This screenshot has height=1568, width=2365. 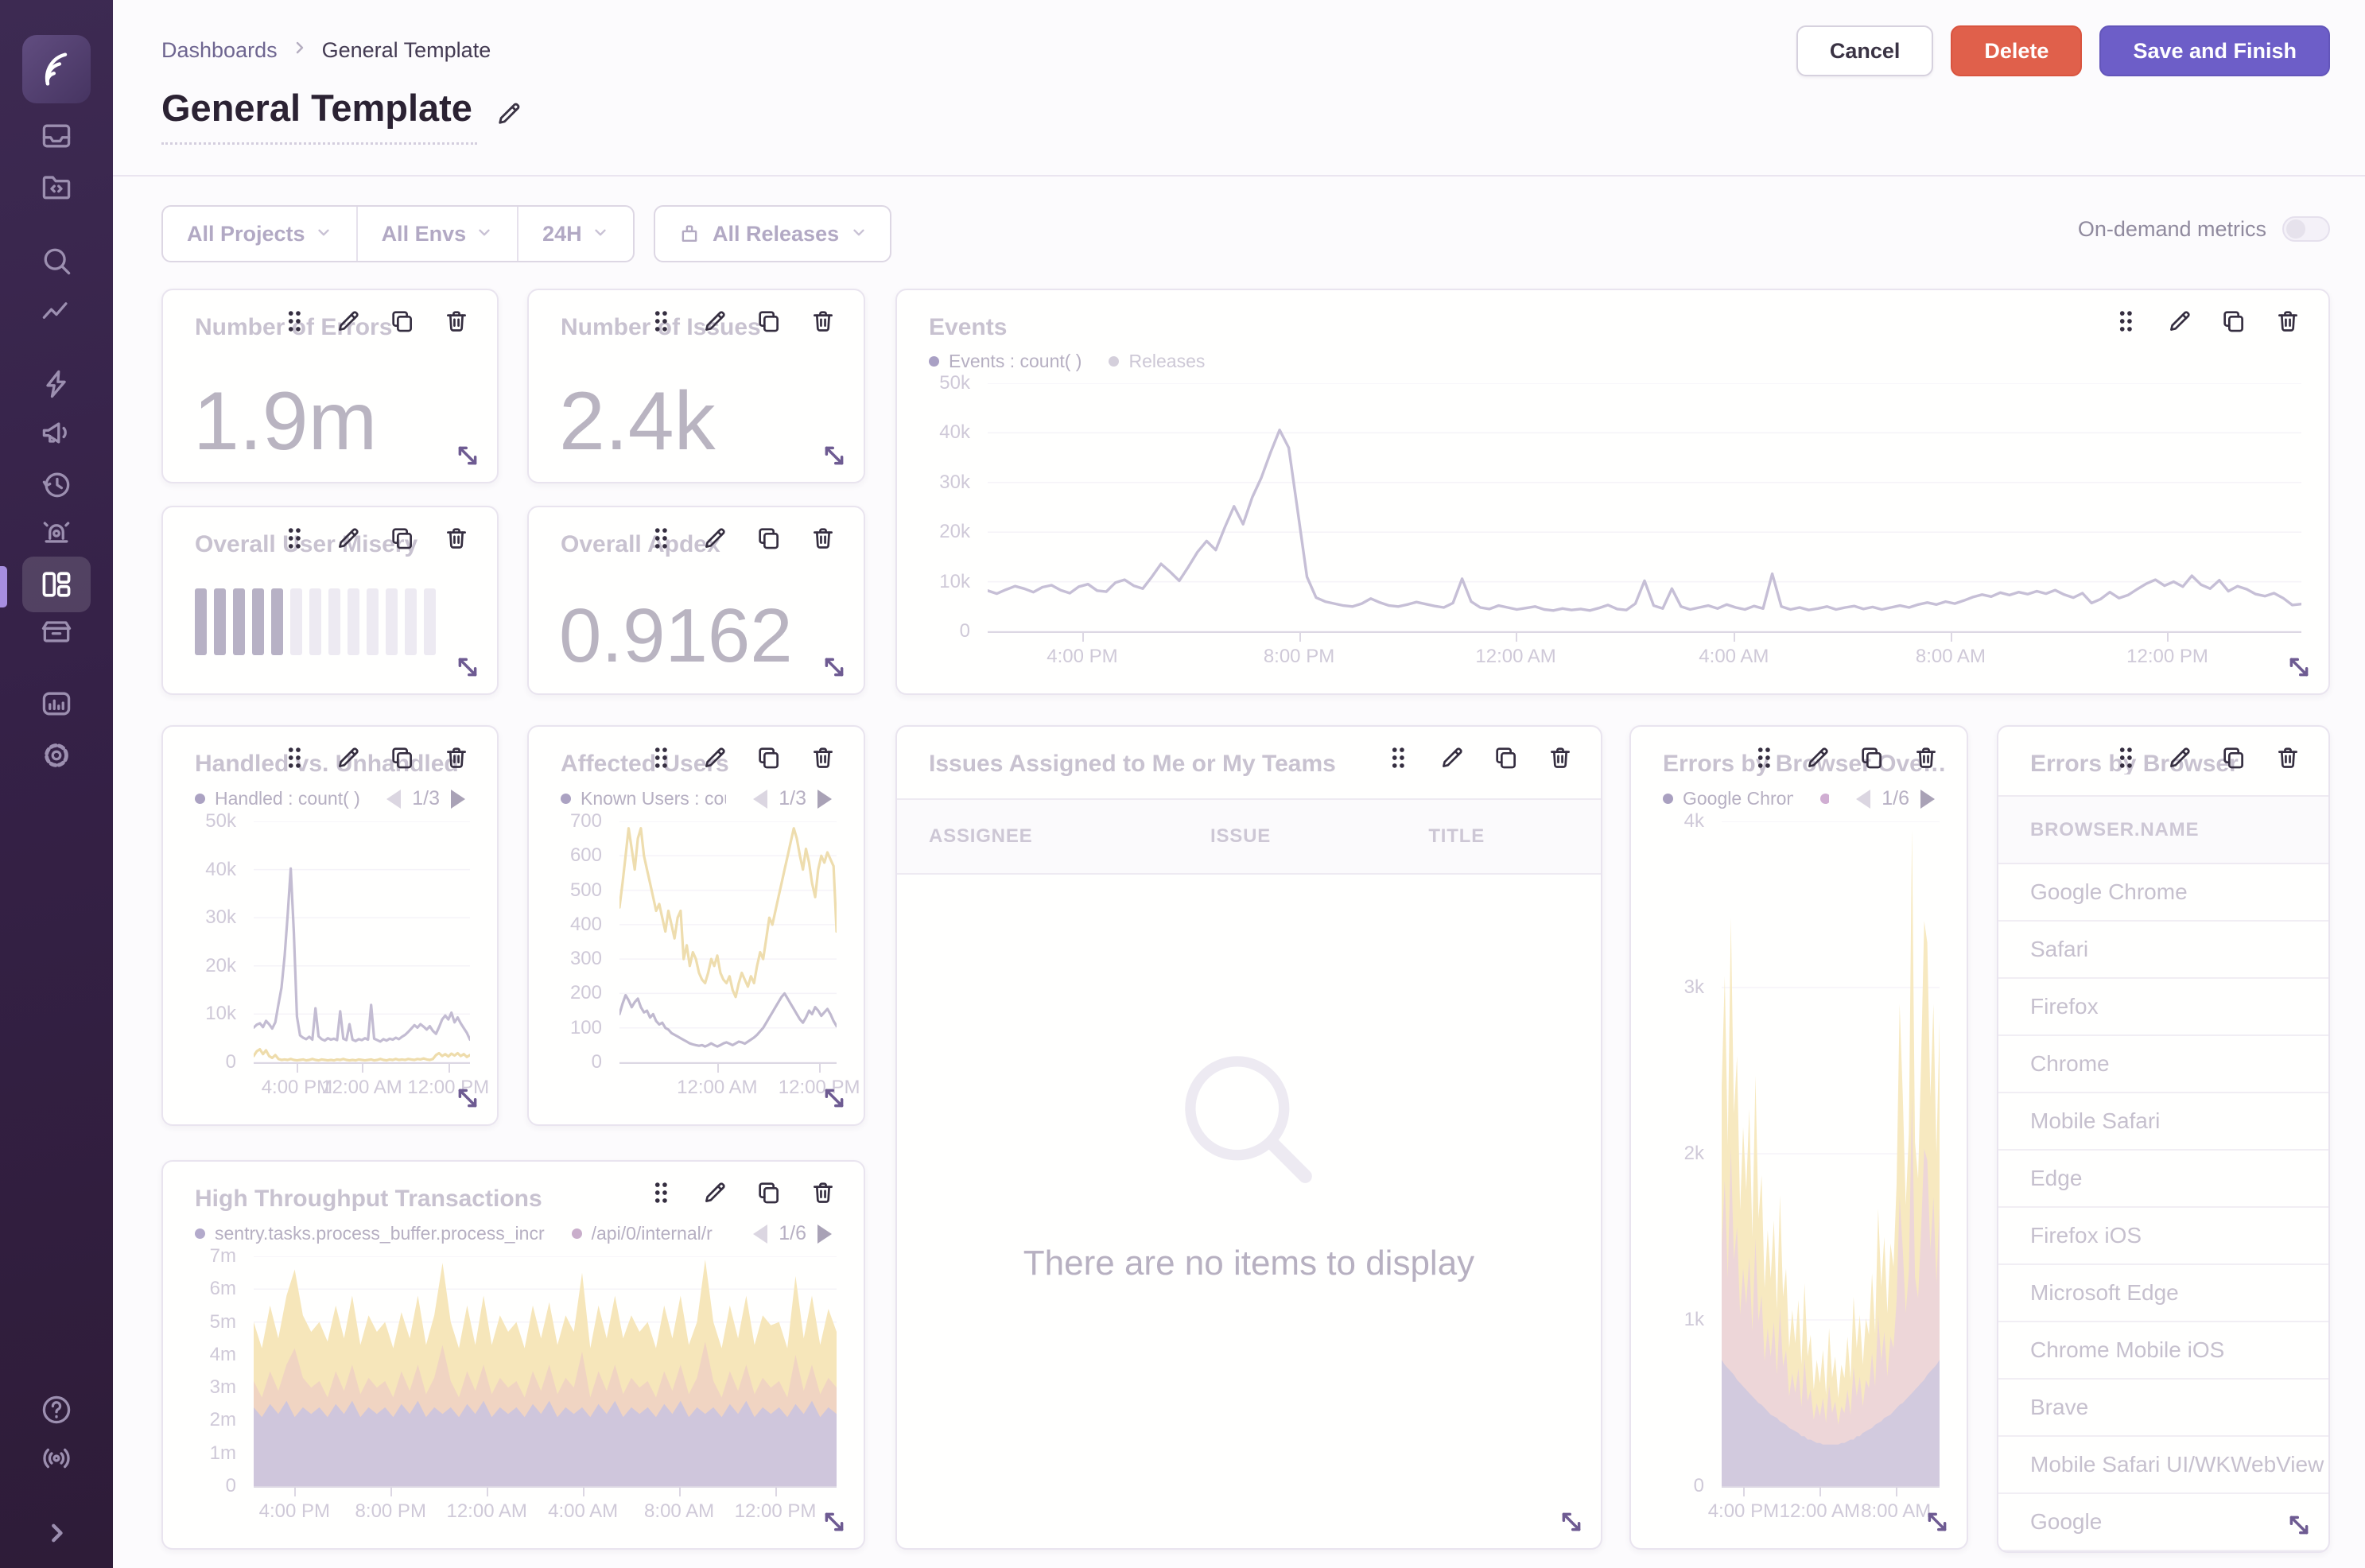 What do you see at coordinates (2163, 1007) in the screenshot?
I see `table-row: Firefox` at bounding box center [2163, 1007].